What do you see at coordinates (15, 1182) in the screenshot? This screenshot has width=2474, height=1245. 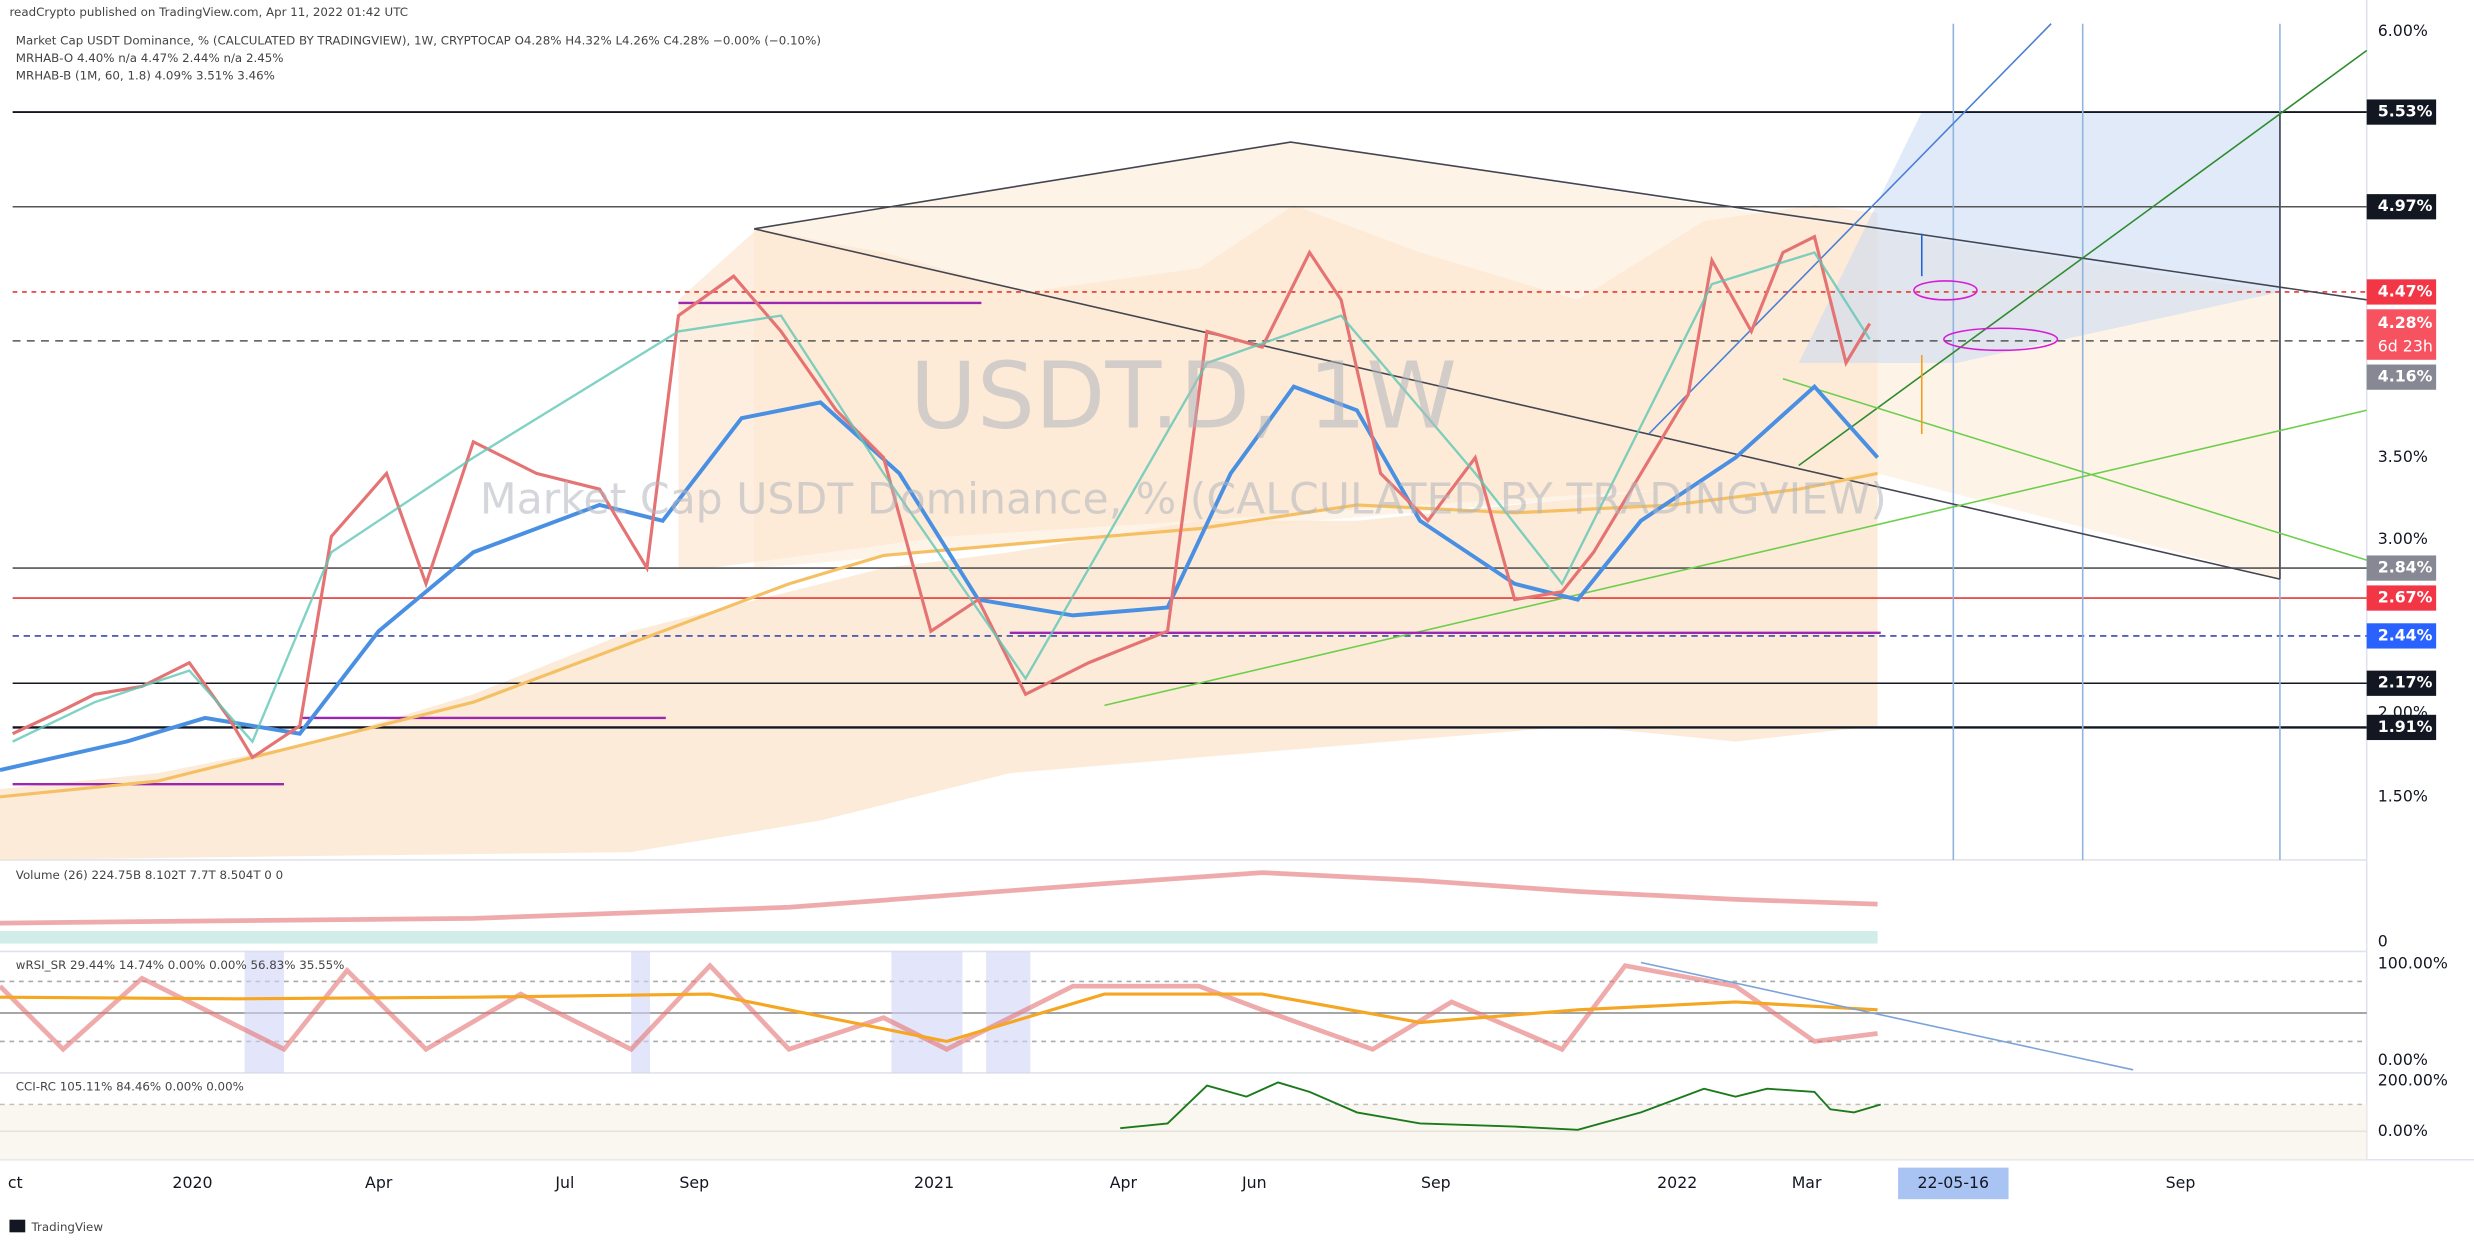 I see `time-label: ct` at bounding box center [15, 1182].